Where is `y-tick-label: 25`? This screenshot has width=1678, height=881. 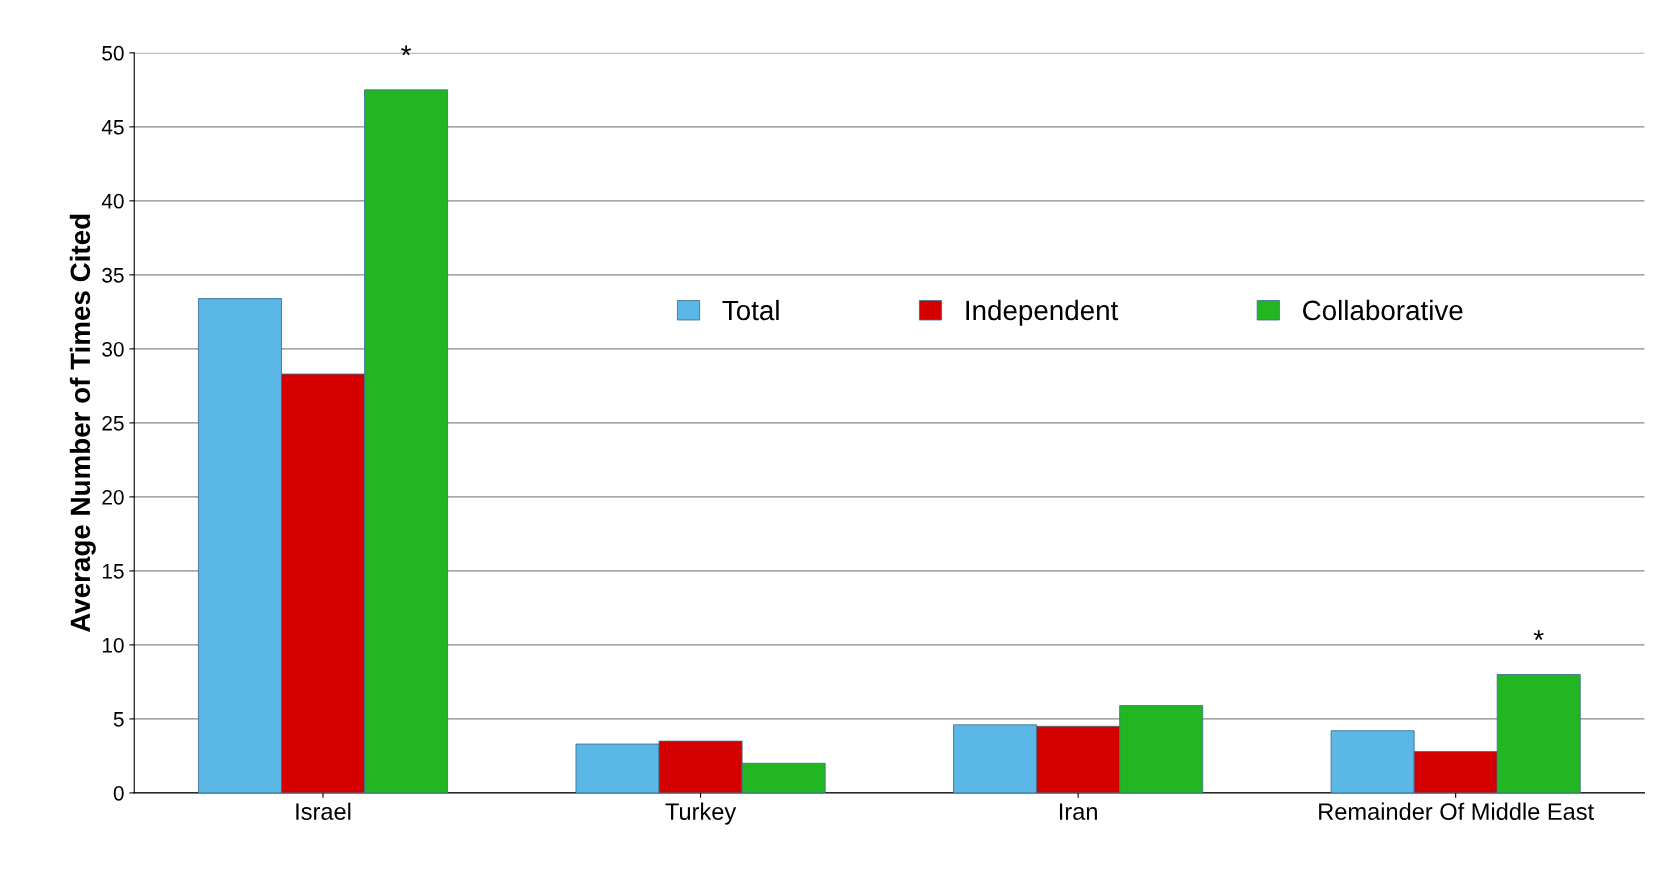 y-tick-label: 25 is located at coordinates (113, 423).